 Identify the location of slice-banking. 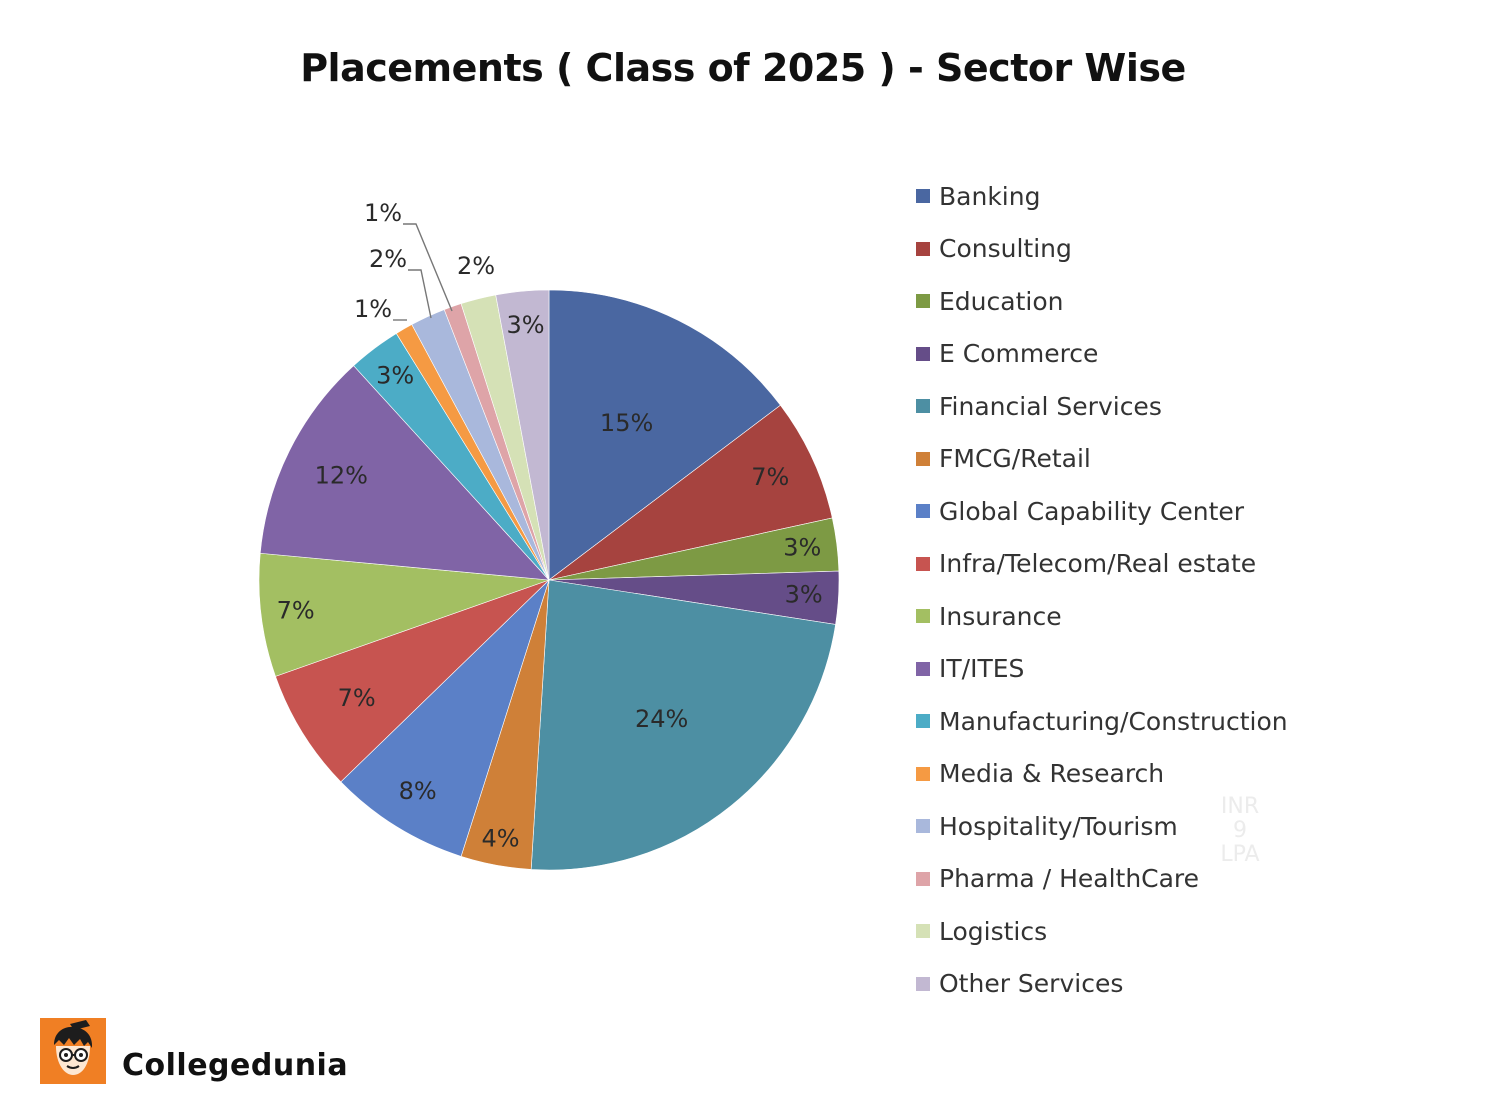
(664, 435).